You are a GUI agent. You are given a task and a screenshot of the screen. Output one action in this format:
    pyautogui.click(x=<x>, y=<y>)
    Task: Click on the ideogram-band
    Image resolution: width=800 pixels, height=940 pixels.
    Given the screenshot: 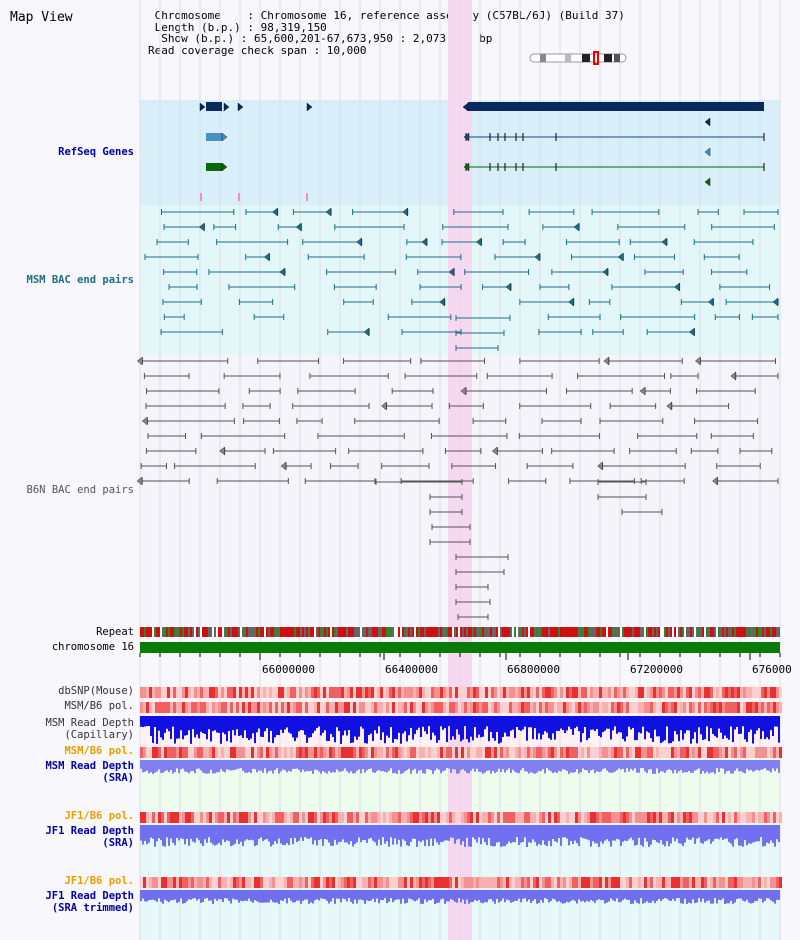 What is the action you would take?
    pyautogui.click(x=608, y=58)
    